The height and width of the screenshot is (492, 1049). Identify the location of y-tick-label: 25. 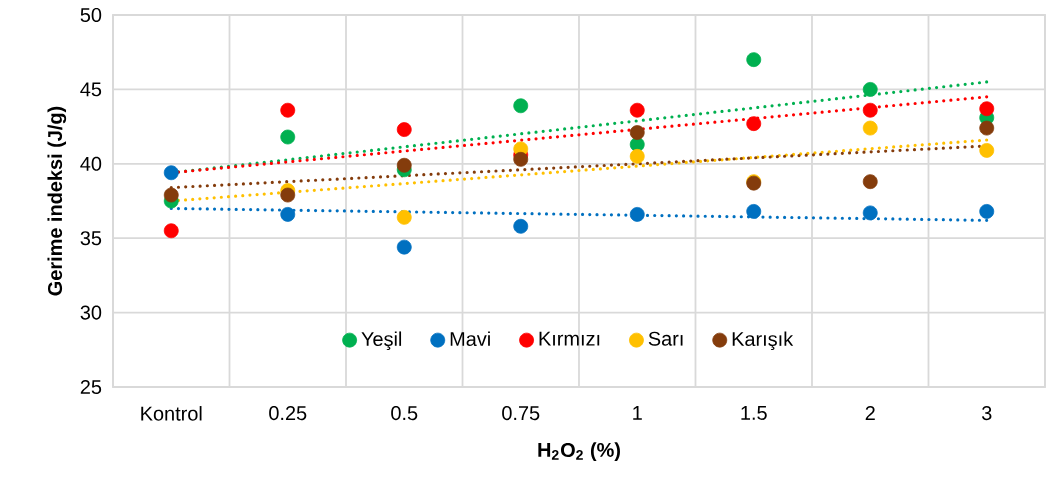
(91, 387).